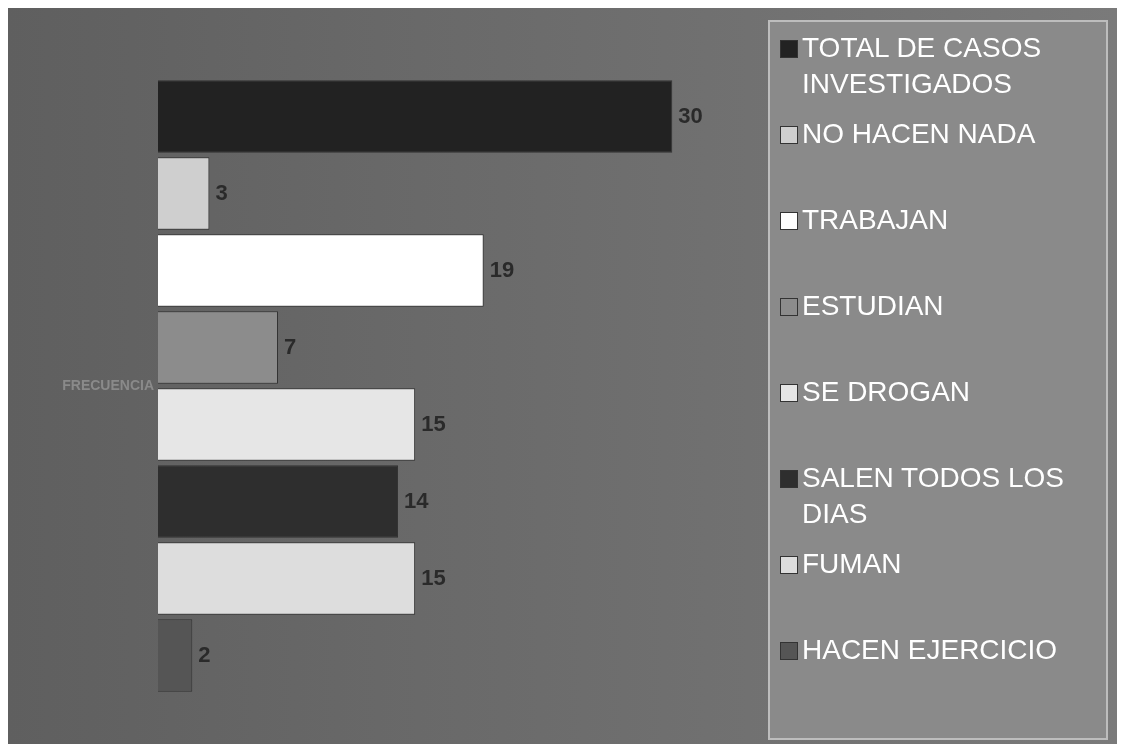 This screenshot has width=1125, height=752. What do you see at coordinates (502, 269) in the screenshot?
I see `data-label: 19` at bounding box center [502, 269].